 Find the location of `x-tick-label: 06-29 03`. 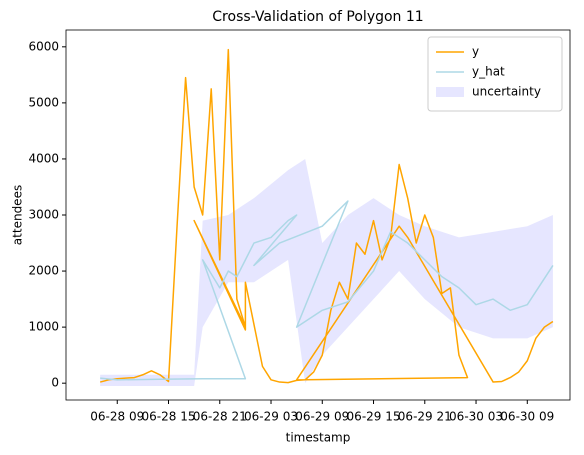

x-tick-label: 06-29 03 is located at coordinates (271, 417).